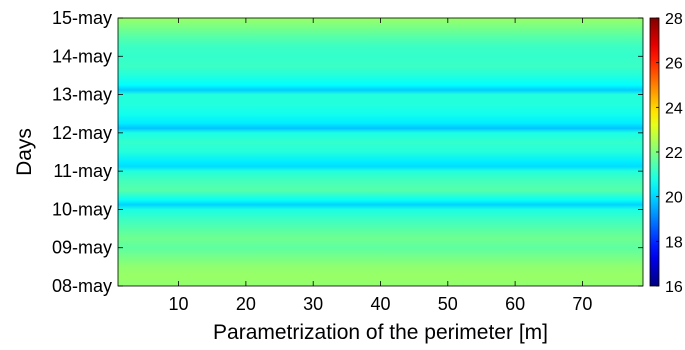  Describe the element at coordinates (674, 19) in the screenshot. I see `colorbar-tick-label: 28` at that location.